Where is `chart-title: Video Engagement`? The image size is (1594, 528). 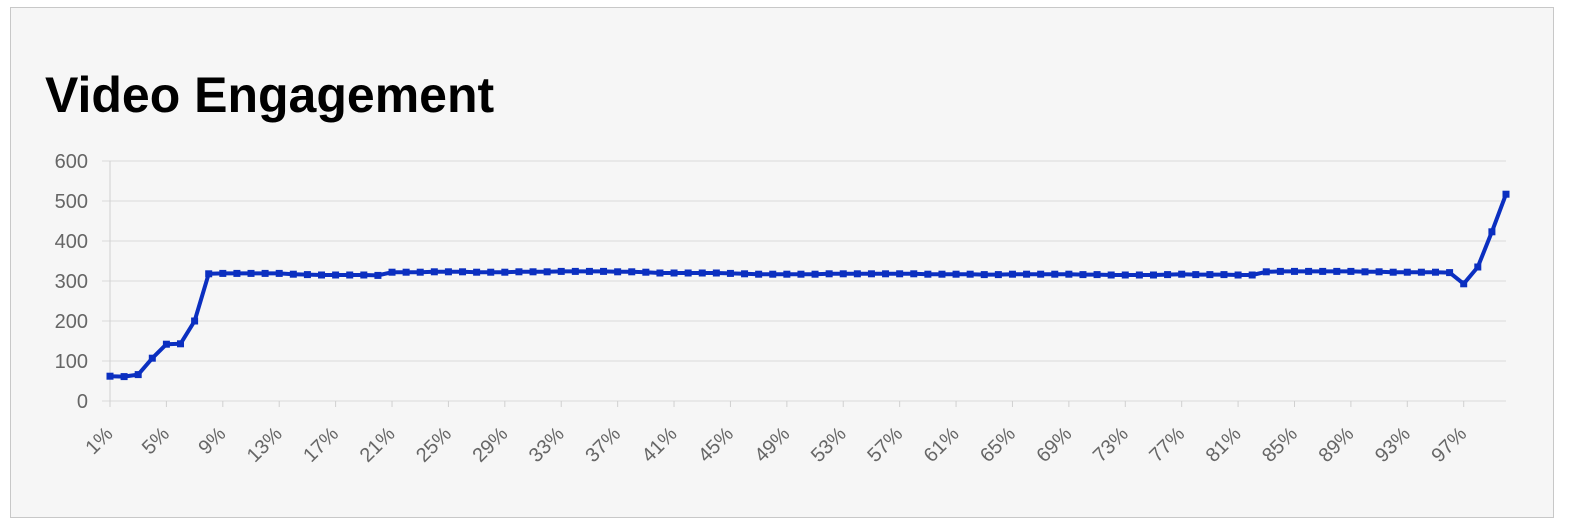
chart-title: Video Engagement is located at coordinates (270, 95).